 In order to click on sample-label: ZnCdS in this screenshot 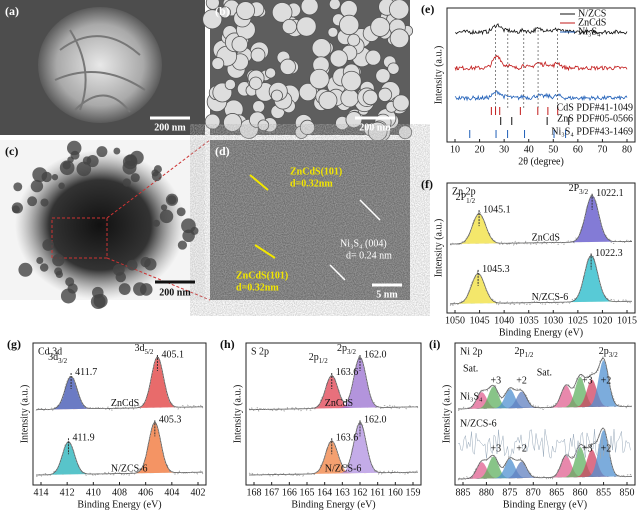, I will do `click(125, 403)`.